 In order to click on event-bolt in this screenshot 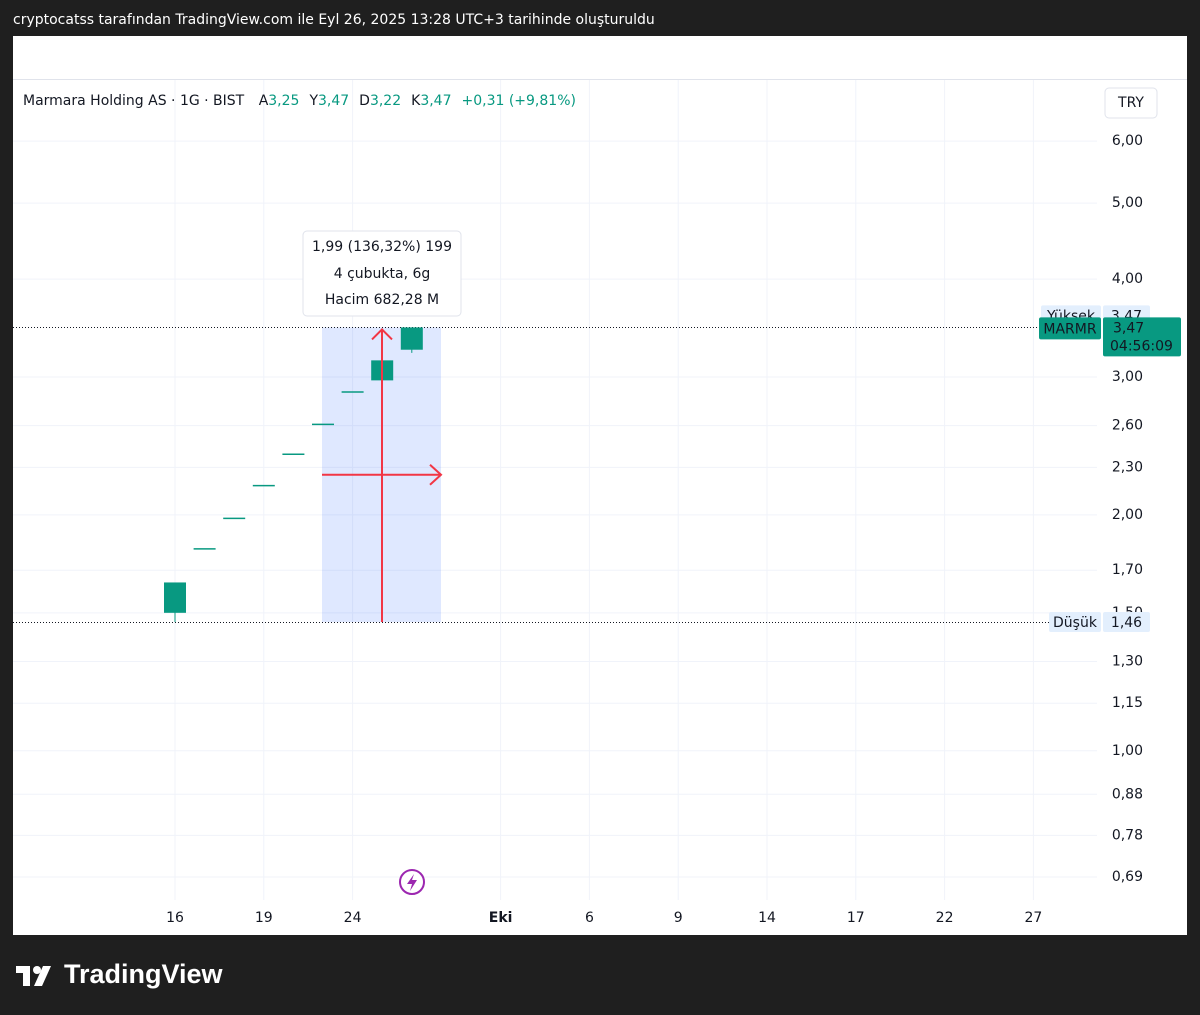, I will do `click(412, 882)`.